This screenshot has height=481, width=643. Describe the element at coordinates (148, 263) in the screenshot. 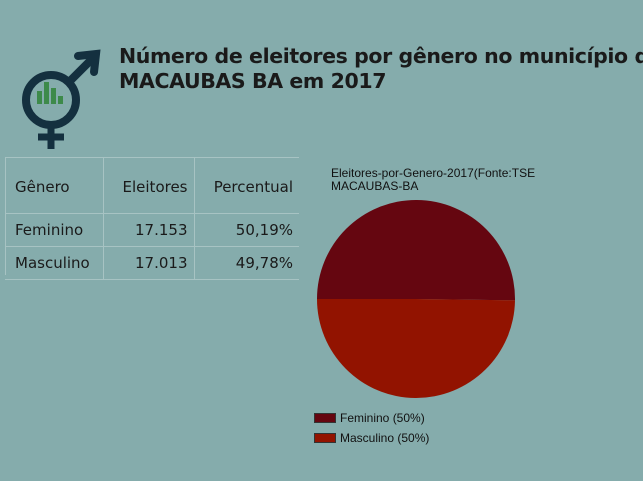

I see `cell-eleitores: 17.013` at that location.